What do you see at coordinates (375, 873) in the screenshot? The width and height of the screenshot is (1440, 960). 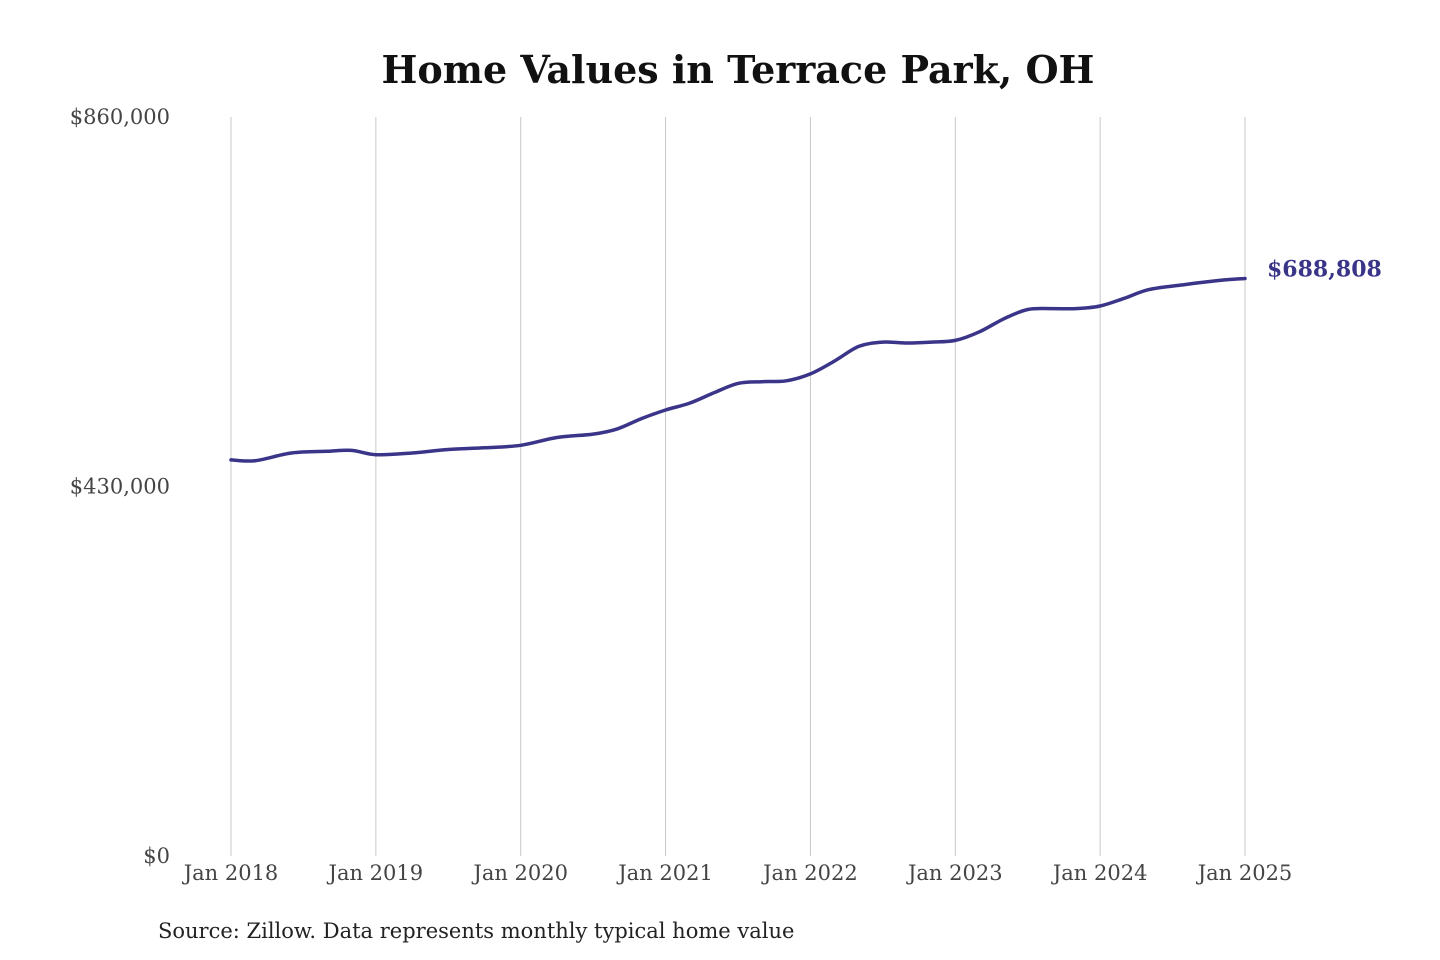 I see `x-tick-label: Jan 2019` at bounding box center [375, 873].